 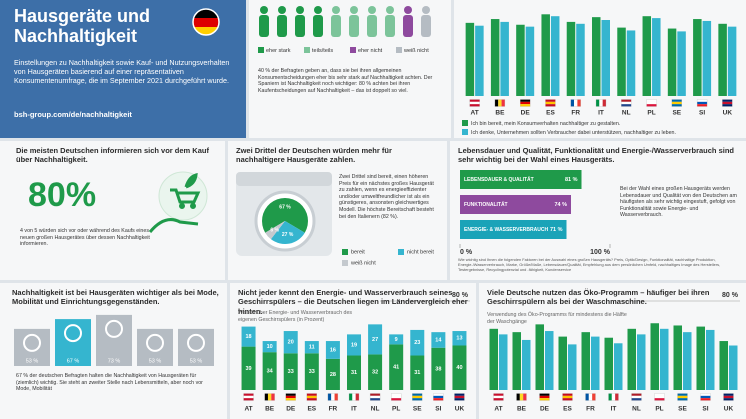 I want to click on legend-label: bereit, so click(x=358, y=252).